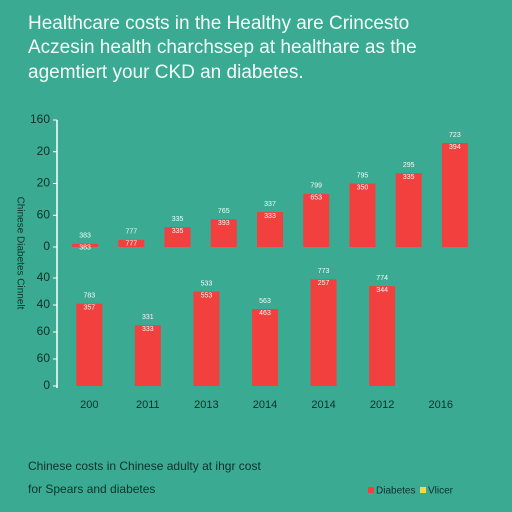 The image size is (512, 512). I want to click on title-line: agemtiert your CKD an diabetes., so click(166, 72).